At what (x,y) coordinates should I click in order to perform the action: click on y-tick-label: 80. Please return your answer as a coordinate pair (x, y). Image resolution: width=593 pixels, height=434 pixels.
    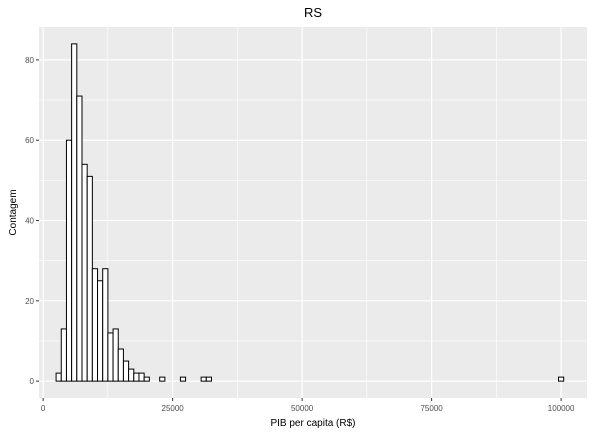
    Looking at the image, I should click on (29, 60).